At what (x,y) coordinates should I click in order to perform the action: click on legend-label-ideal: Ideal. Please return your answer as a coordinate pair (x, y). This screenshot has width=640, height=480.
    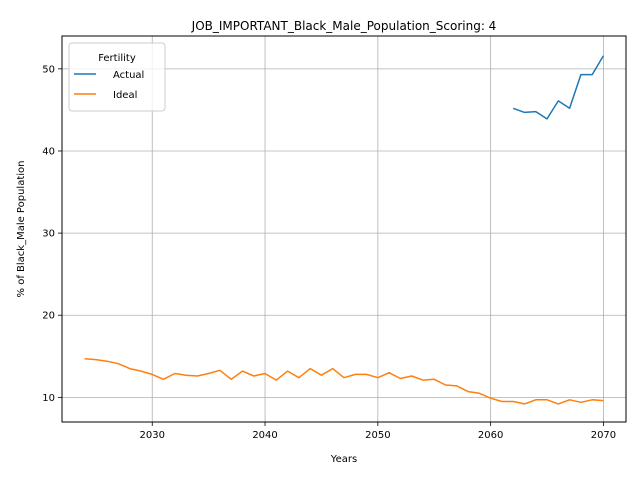
    Looking at the image, I should click on (125, 95).